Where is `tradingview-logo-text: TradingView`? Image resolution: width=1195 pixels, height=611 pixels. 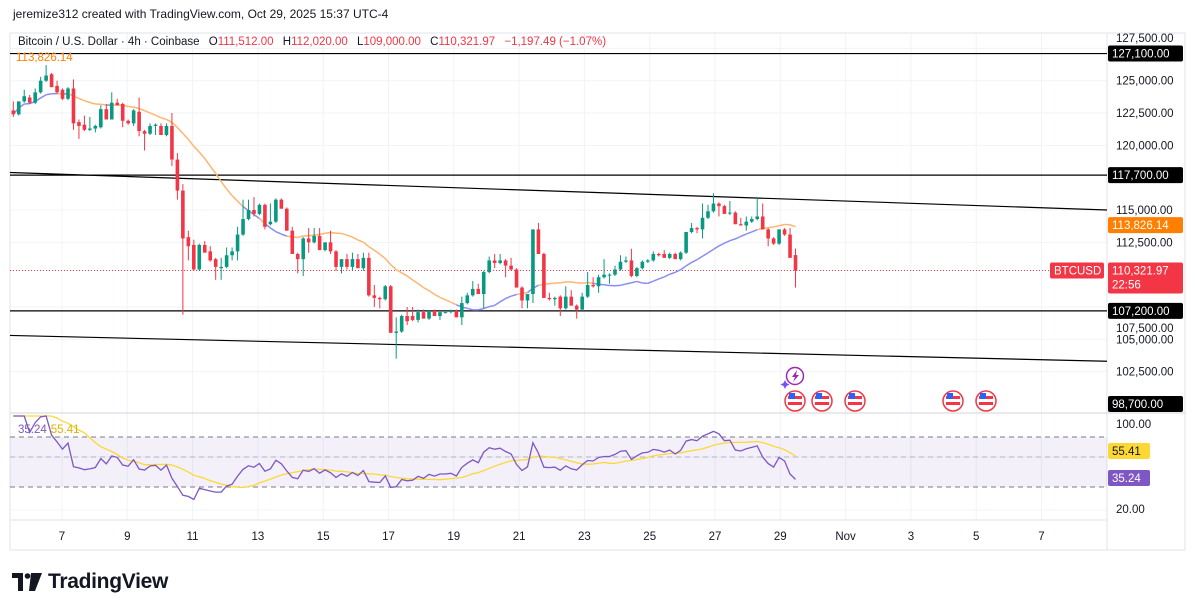
tradingview-logo-text: TradingView is located at coordinates (108, 581).